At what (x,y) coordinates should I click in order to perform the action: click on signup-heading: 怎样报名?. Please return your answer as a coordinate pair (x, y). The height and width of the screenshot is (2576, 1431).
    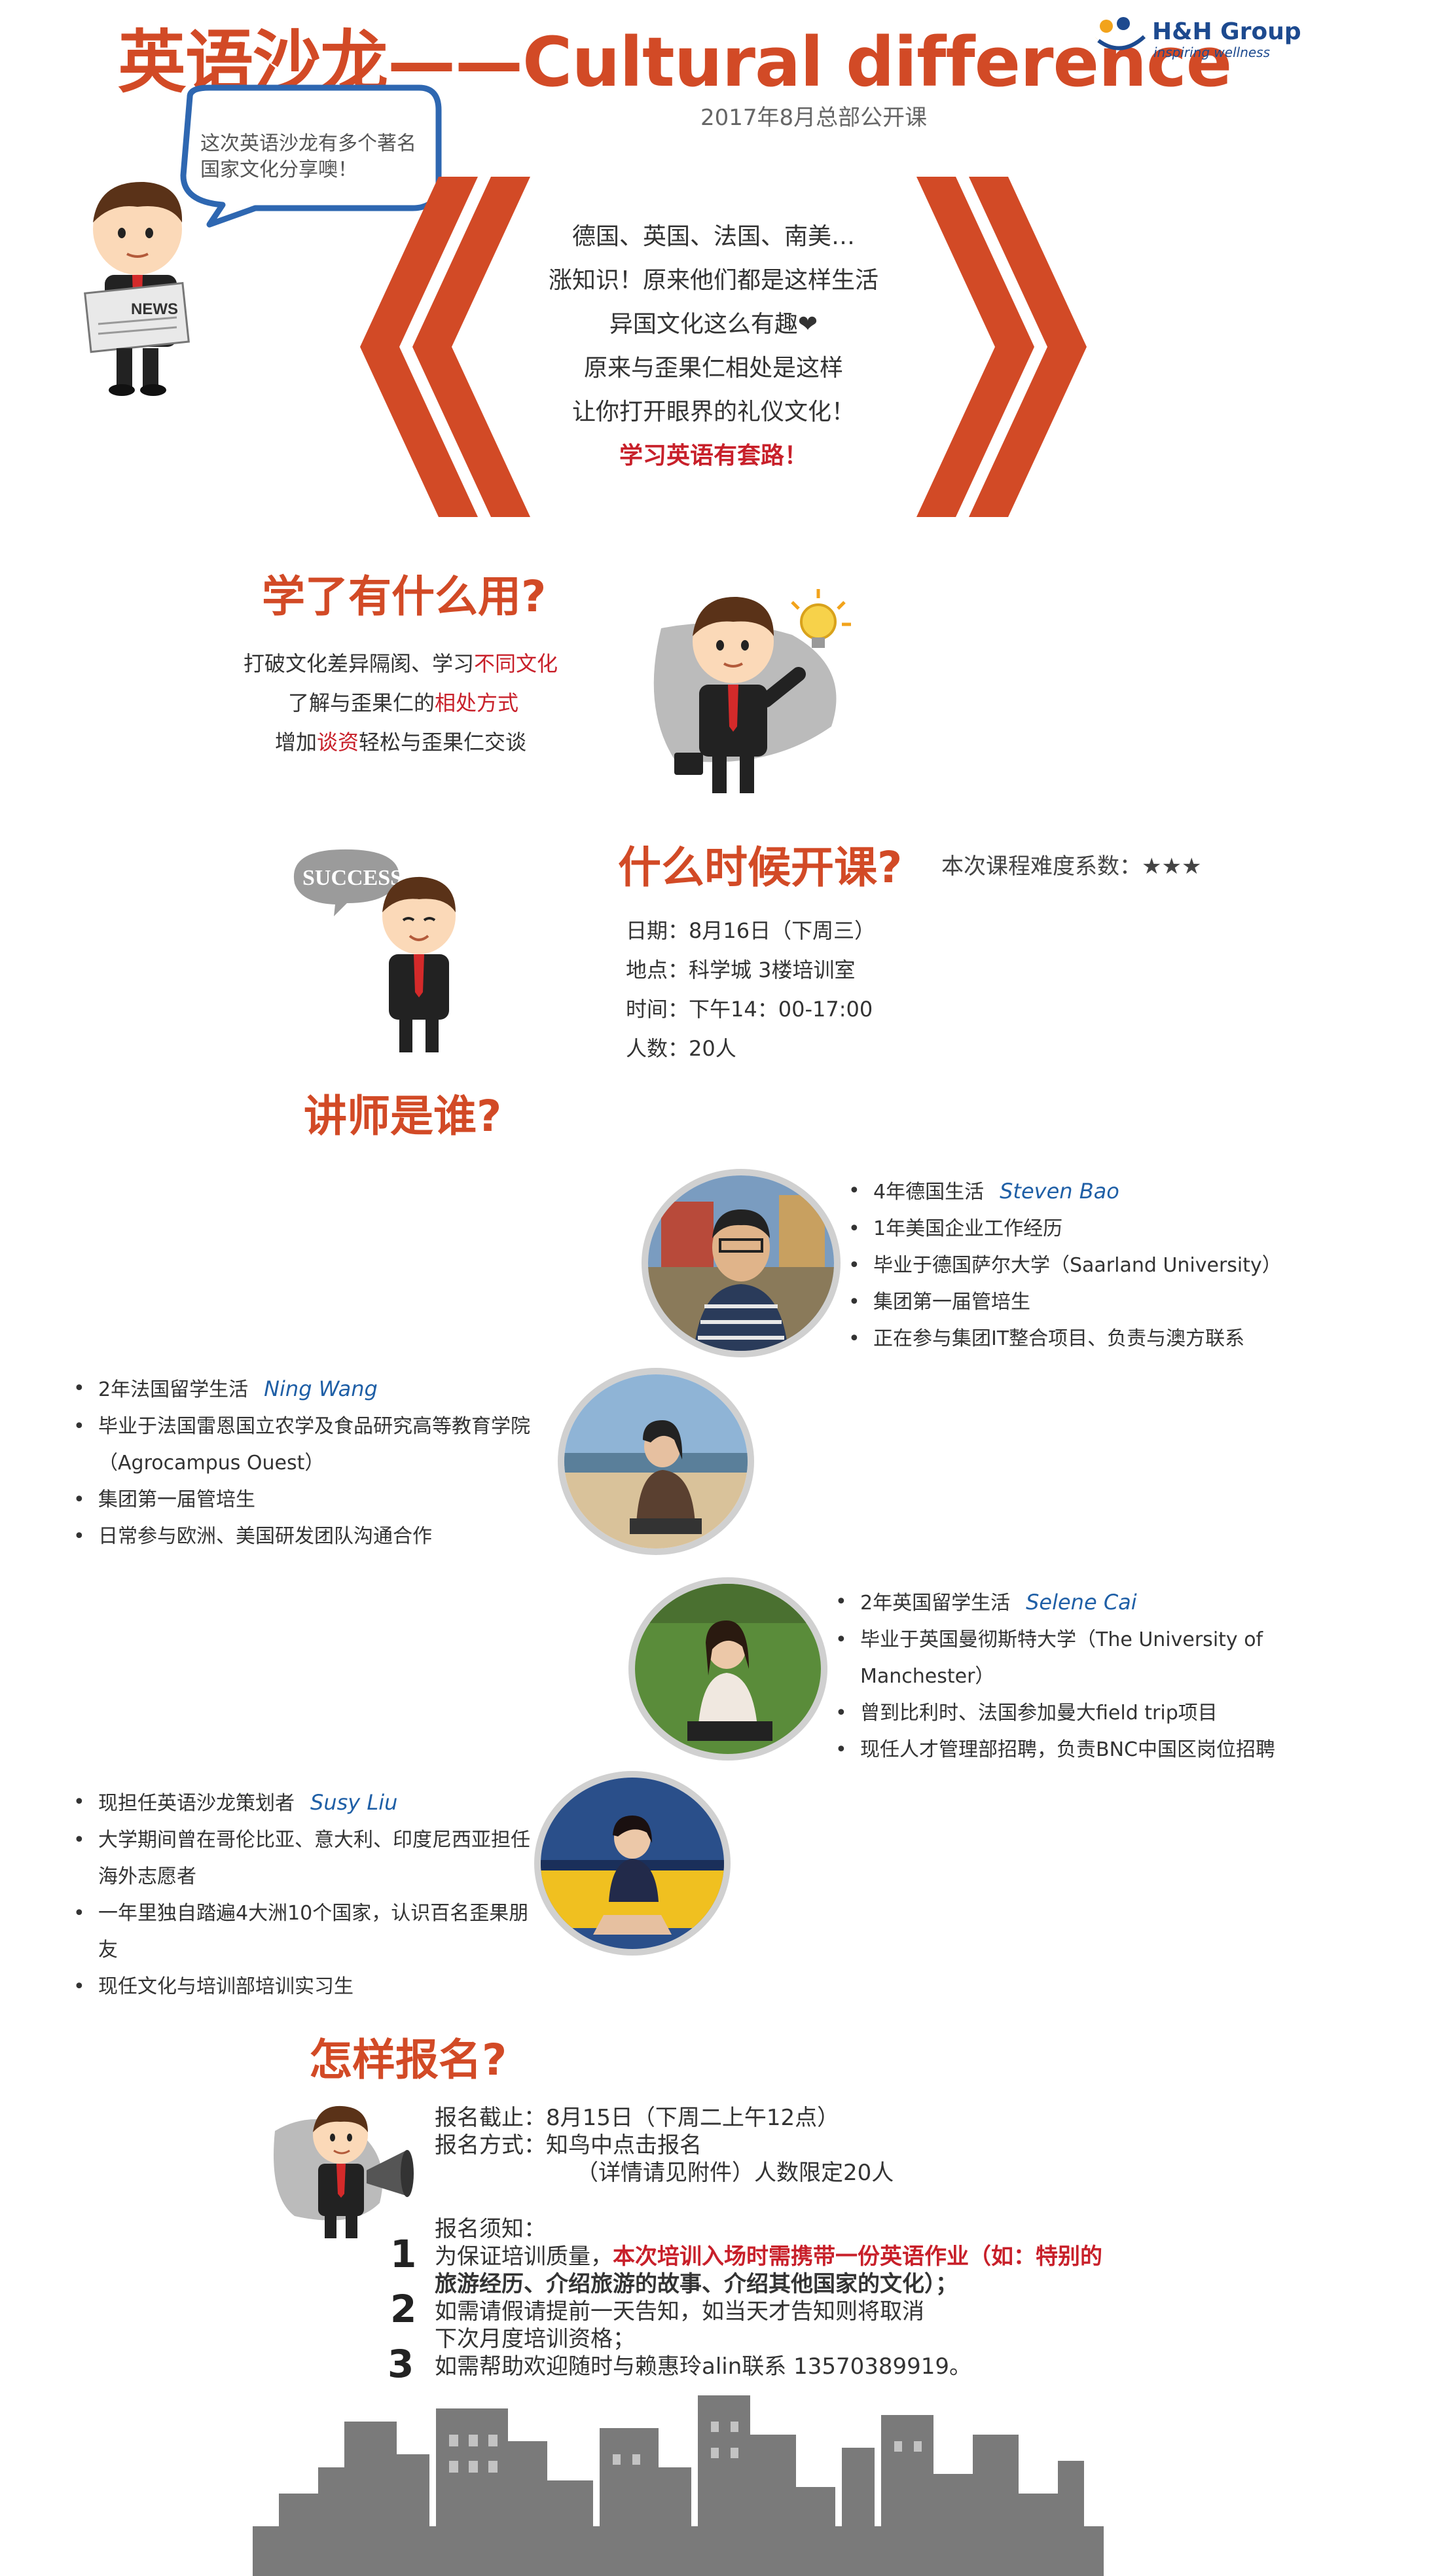
    Looking at the image, I should click on (408, 2060).